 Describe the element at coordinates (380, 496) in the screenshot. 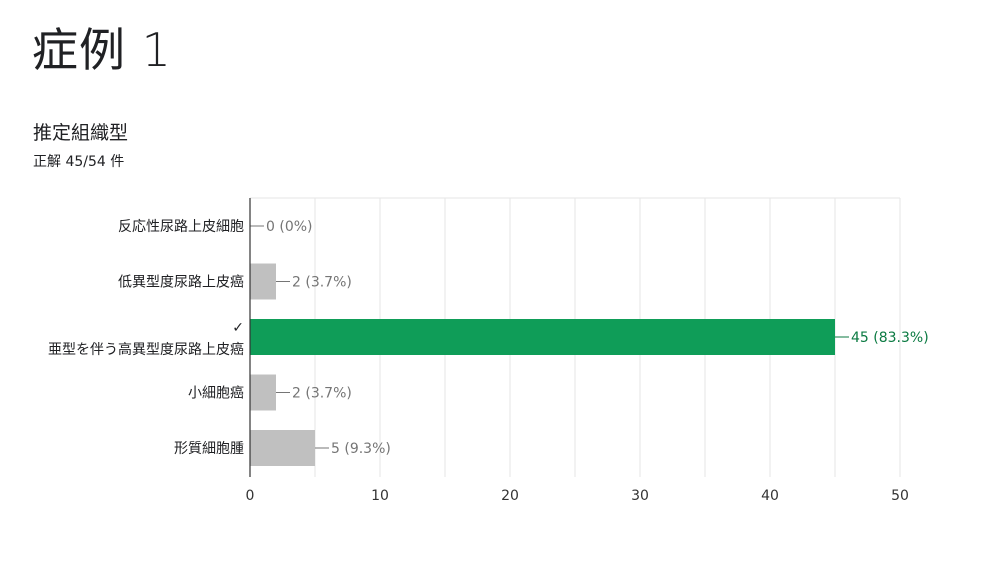

I see `x-tick-label: 10` at that location.